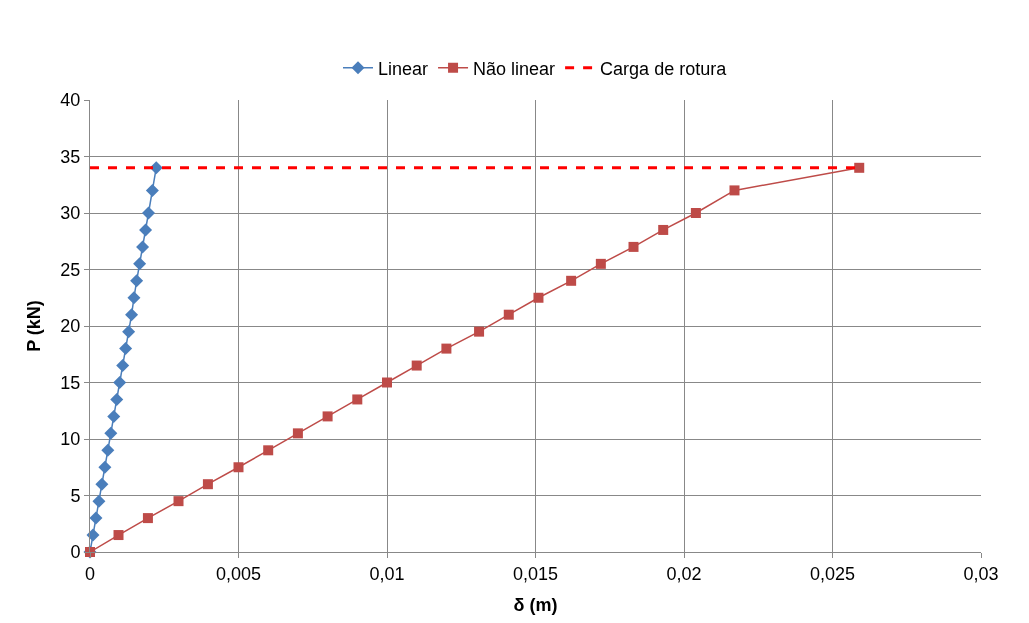 This screenshot has width=1029, height=623. Describe the element at coordinates (535, 573) in the screenshot. I see `x-tick-label: 0,015` at that location.